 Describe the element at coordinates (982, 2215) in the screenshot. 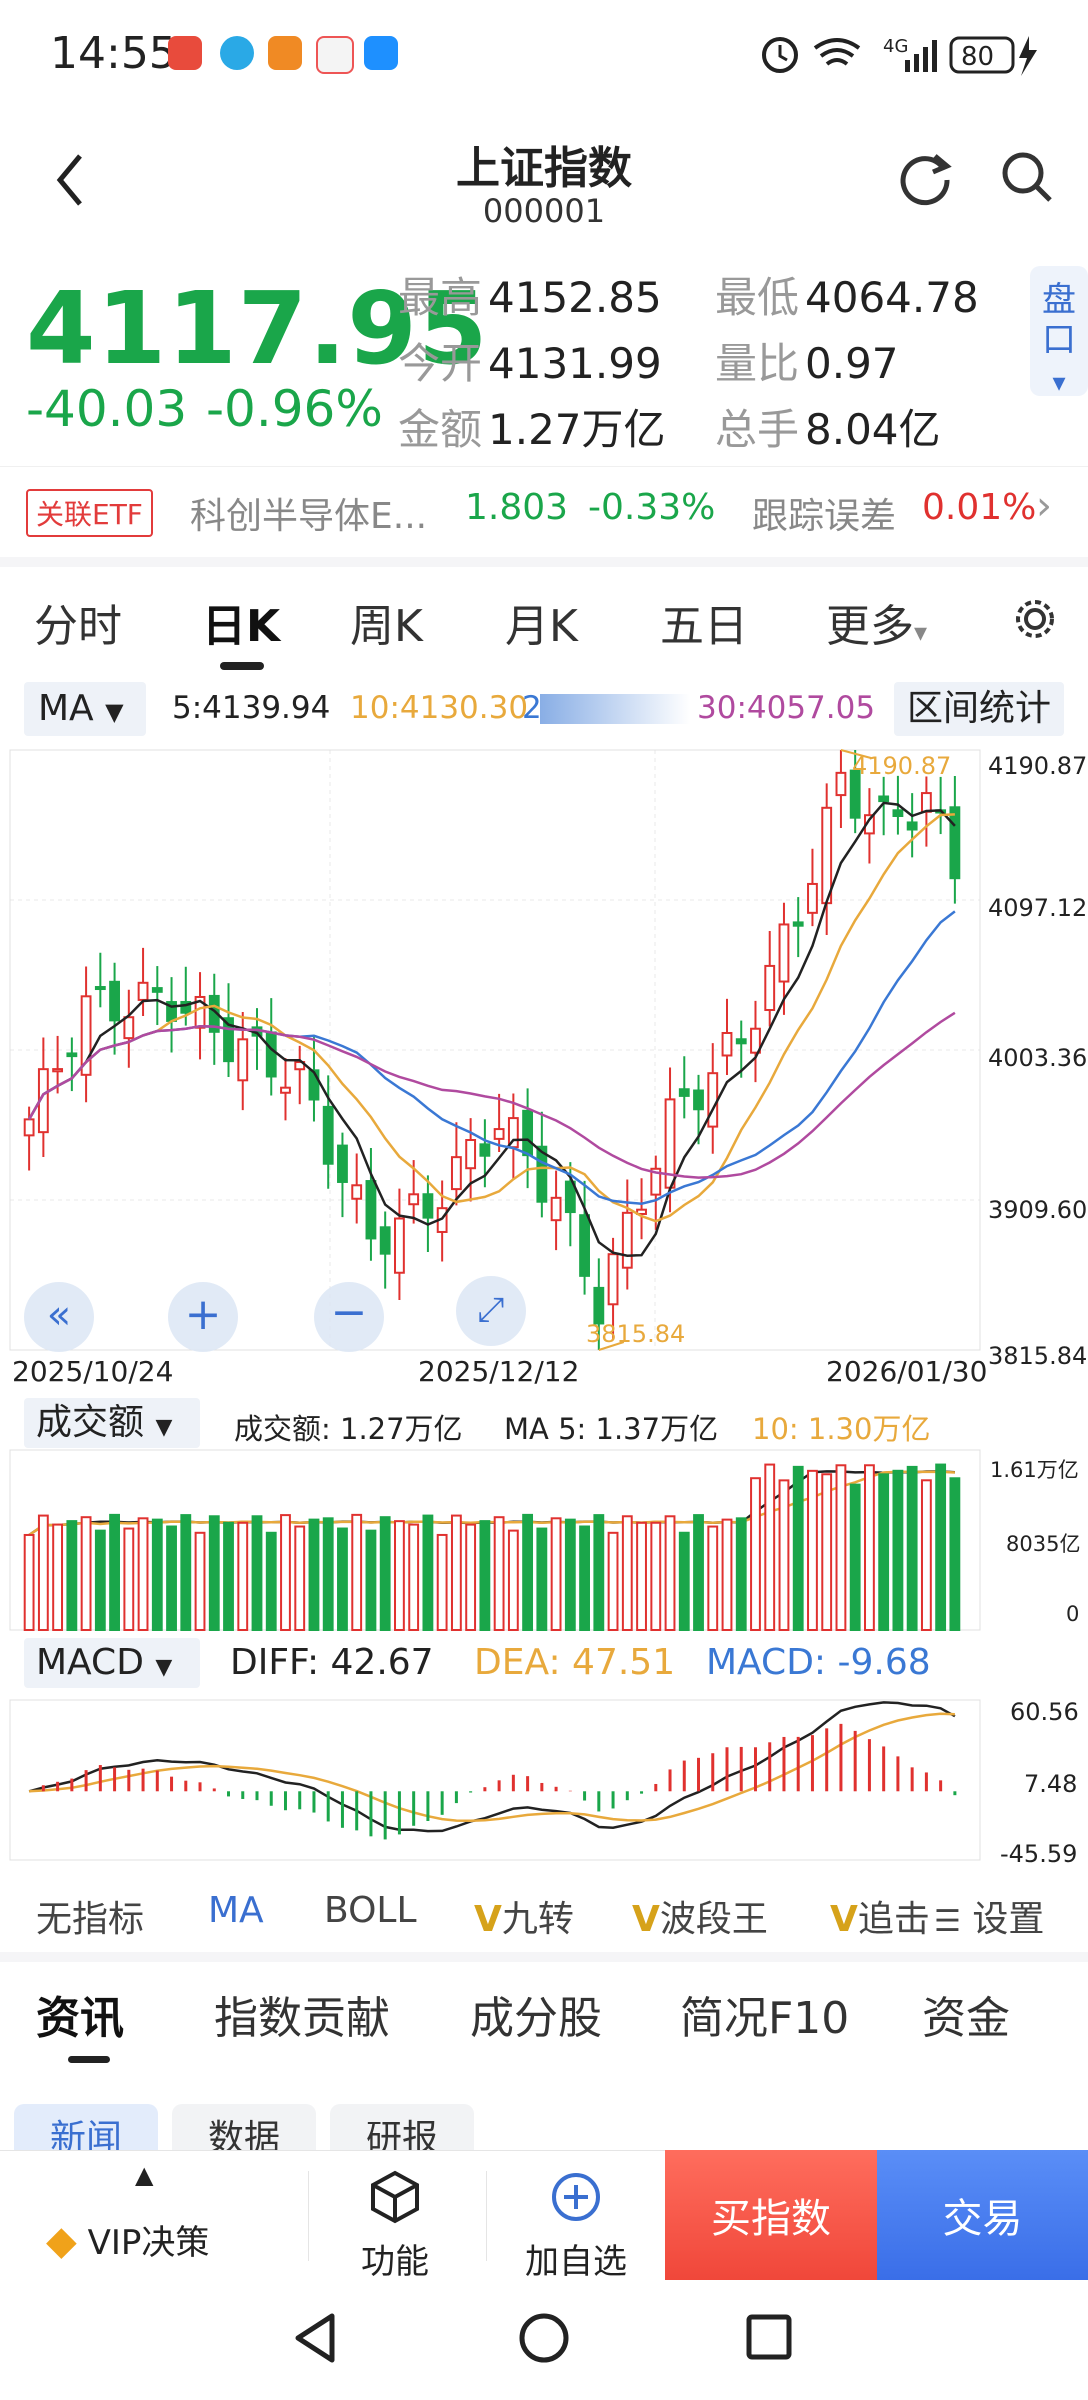

I see `trade-button: 交易` at that location.